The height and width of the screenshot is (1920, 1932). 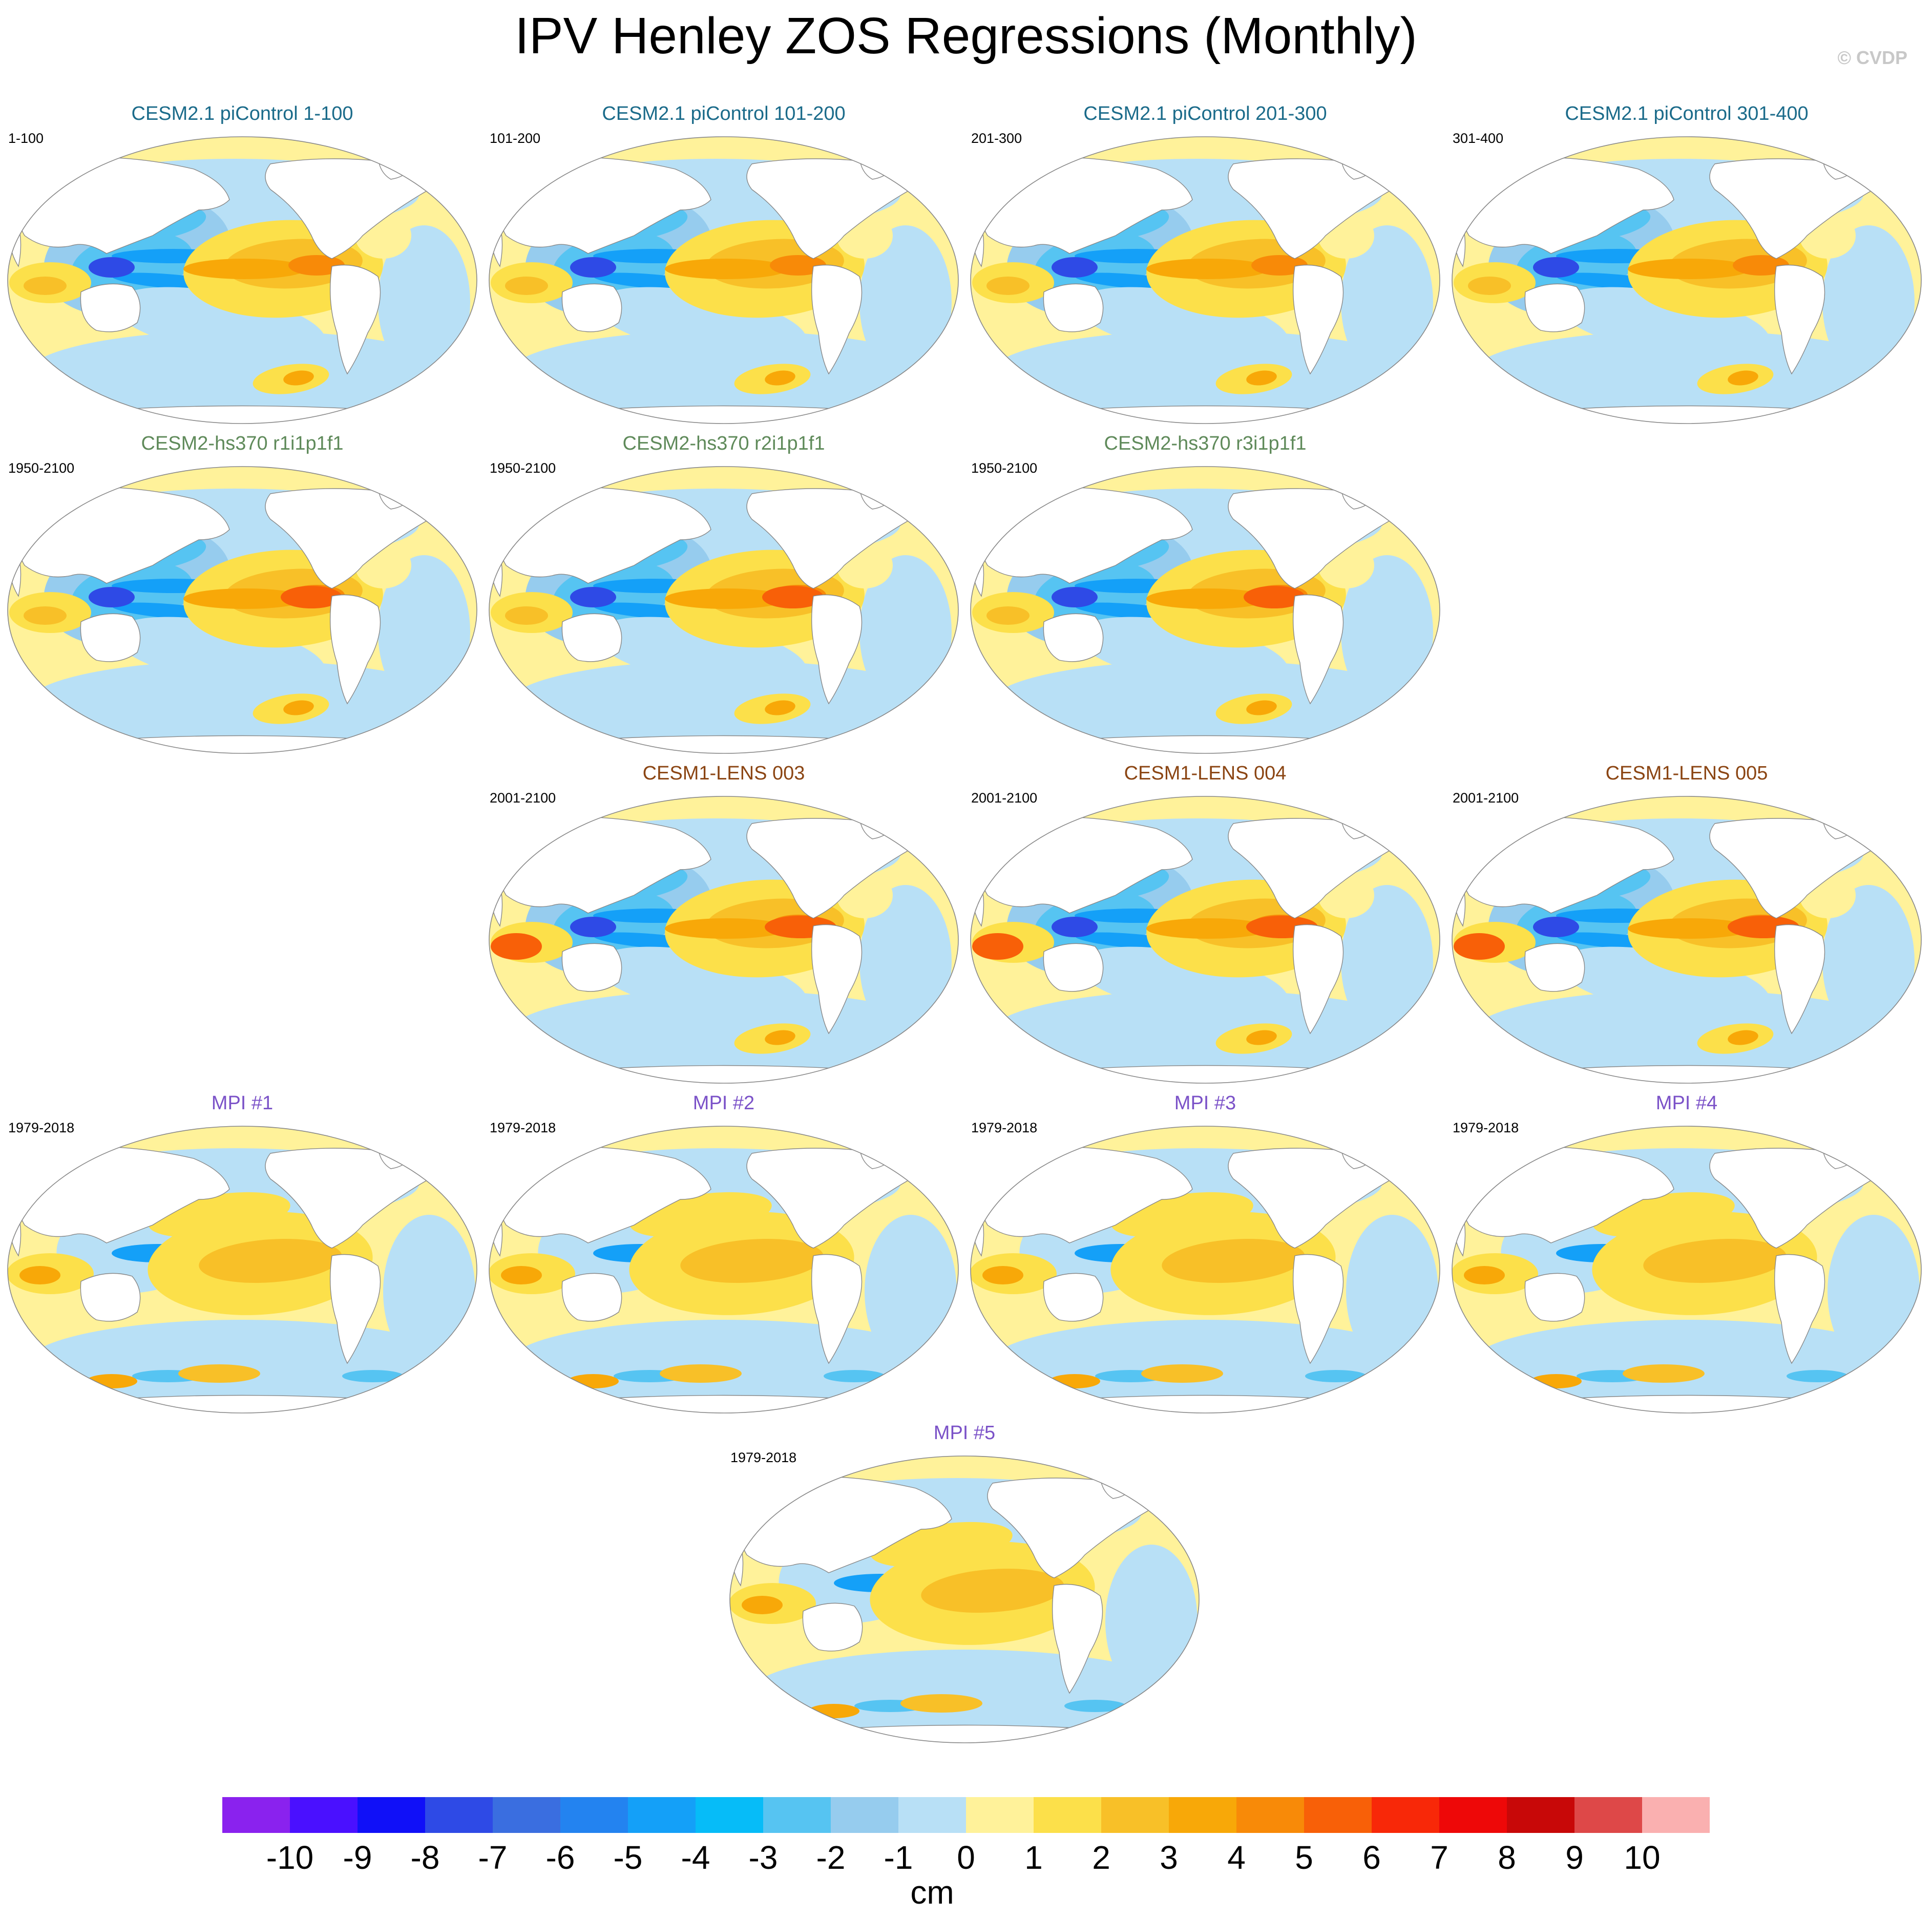 What do you see at coordinates (493, 1858) in the screenshot?
I see `colorbar-tick-label: -7` at bounding box center [493, 1858].